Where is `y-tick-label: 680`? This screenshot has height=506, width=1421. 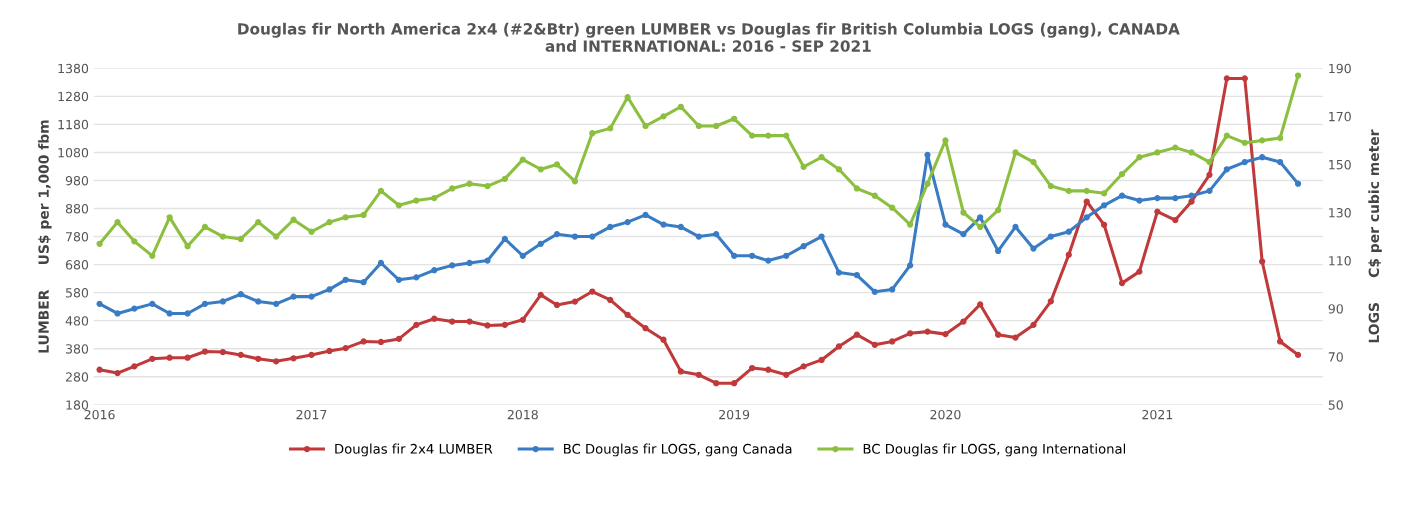
y-tick-label: 680 is located at coordinates (77, 265).